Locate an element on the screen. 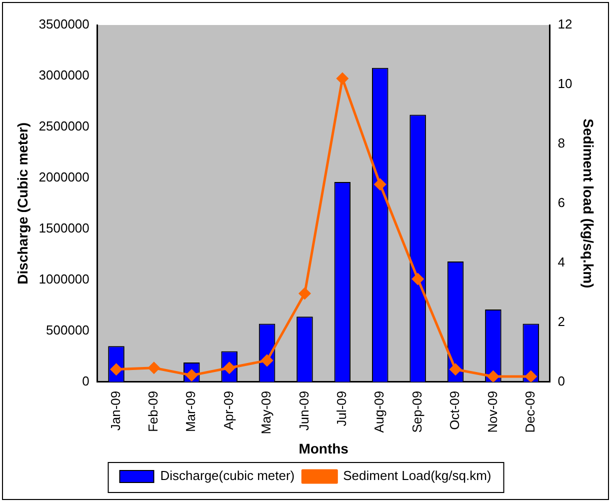 The image size is (613, 504). y-tick-label: 1000000 is located at coordinates (64, 278).